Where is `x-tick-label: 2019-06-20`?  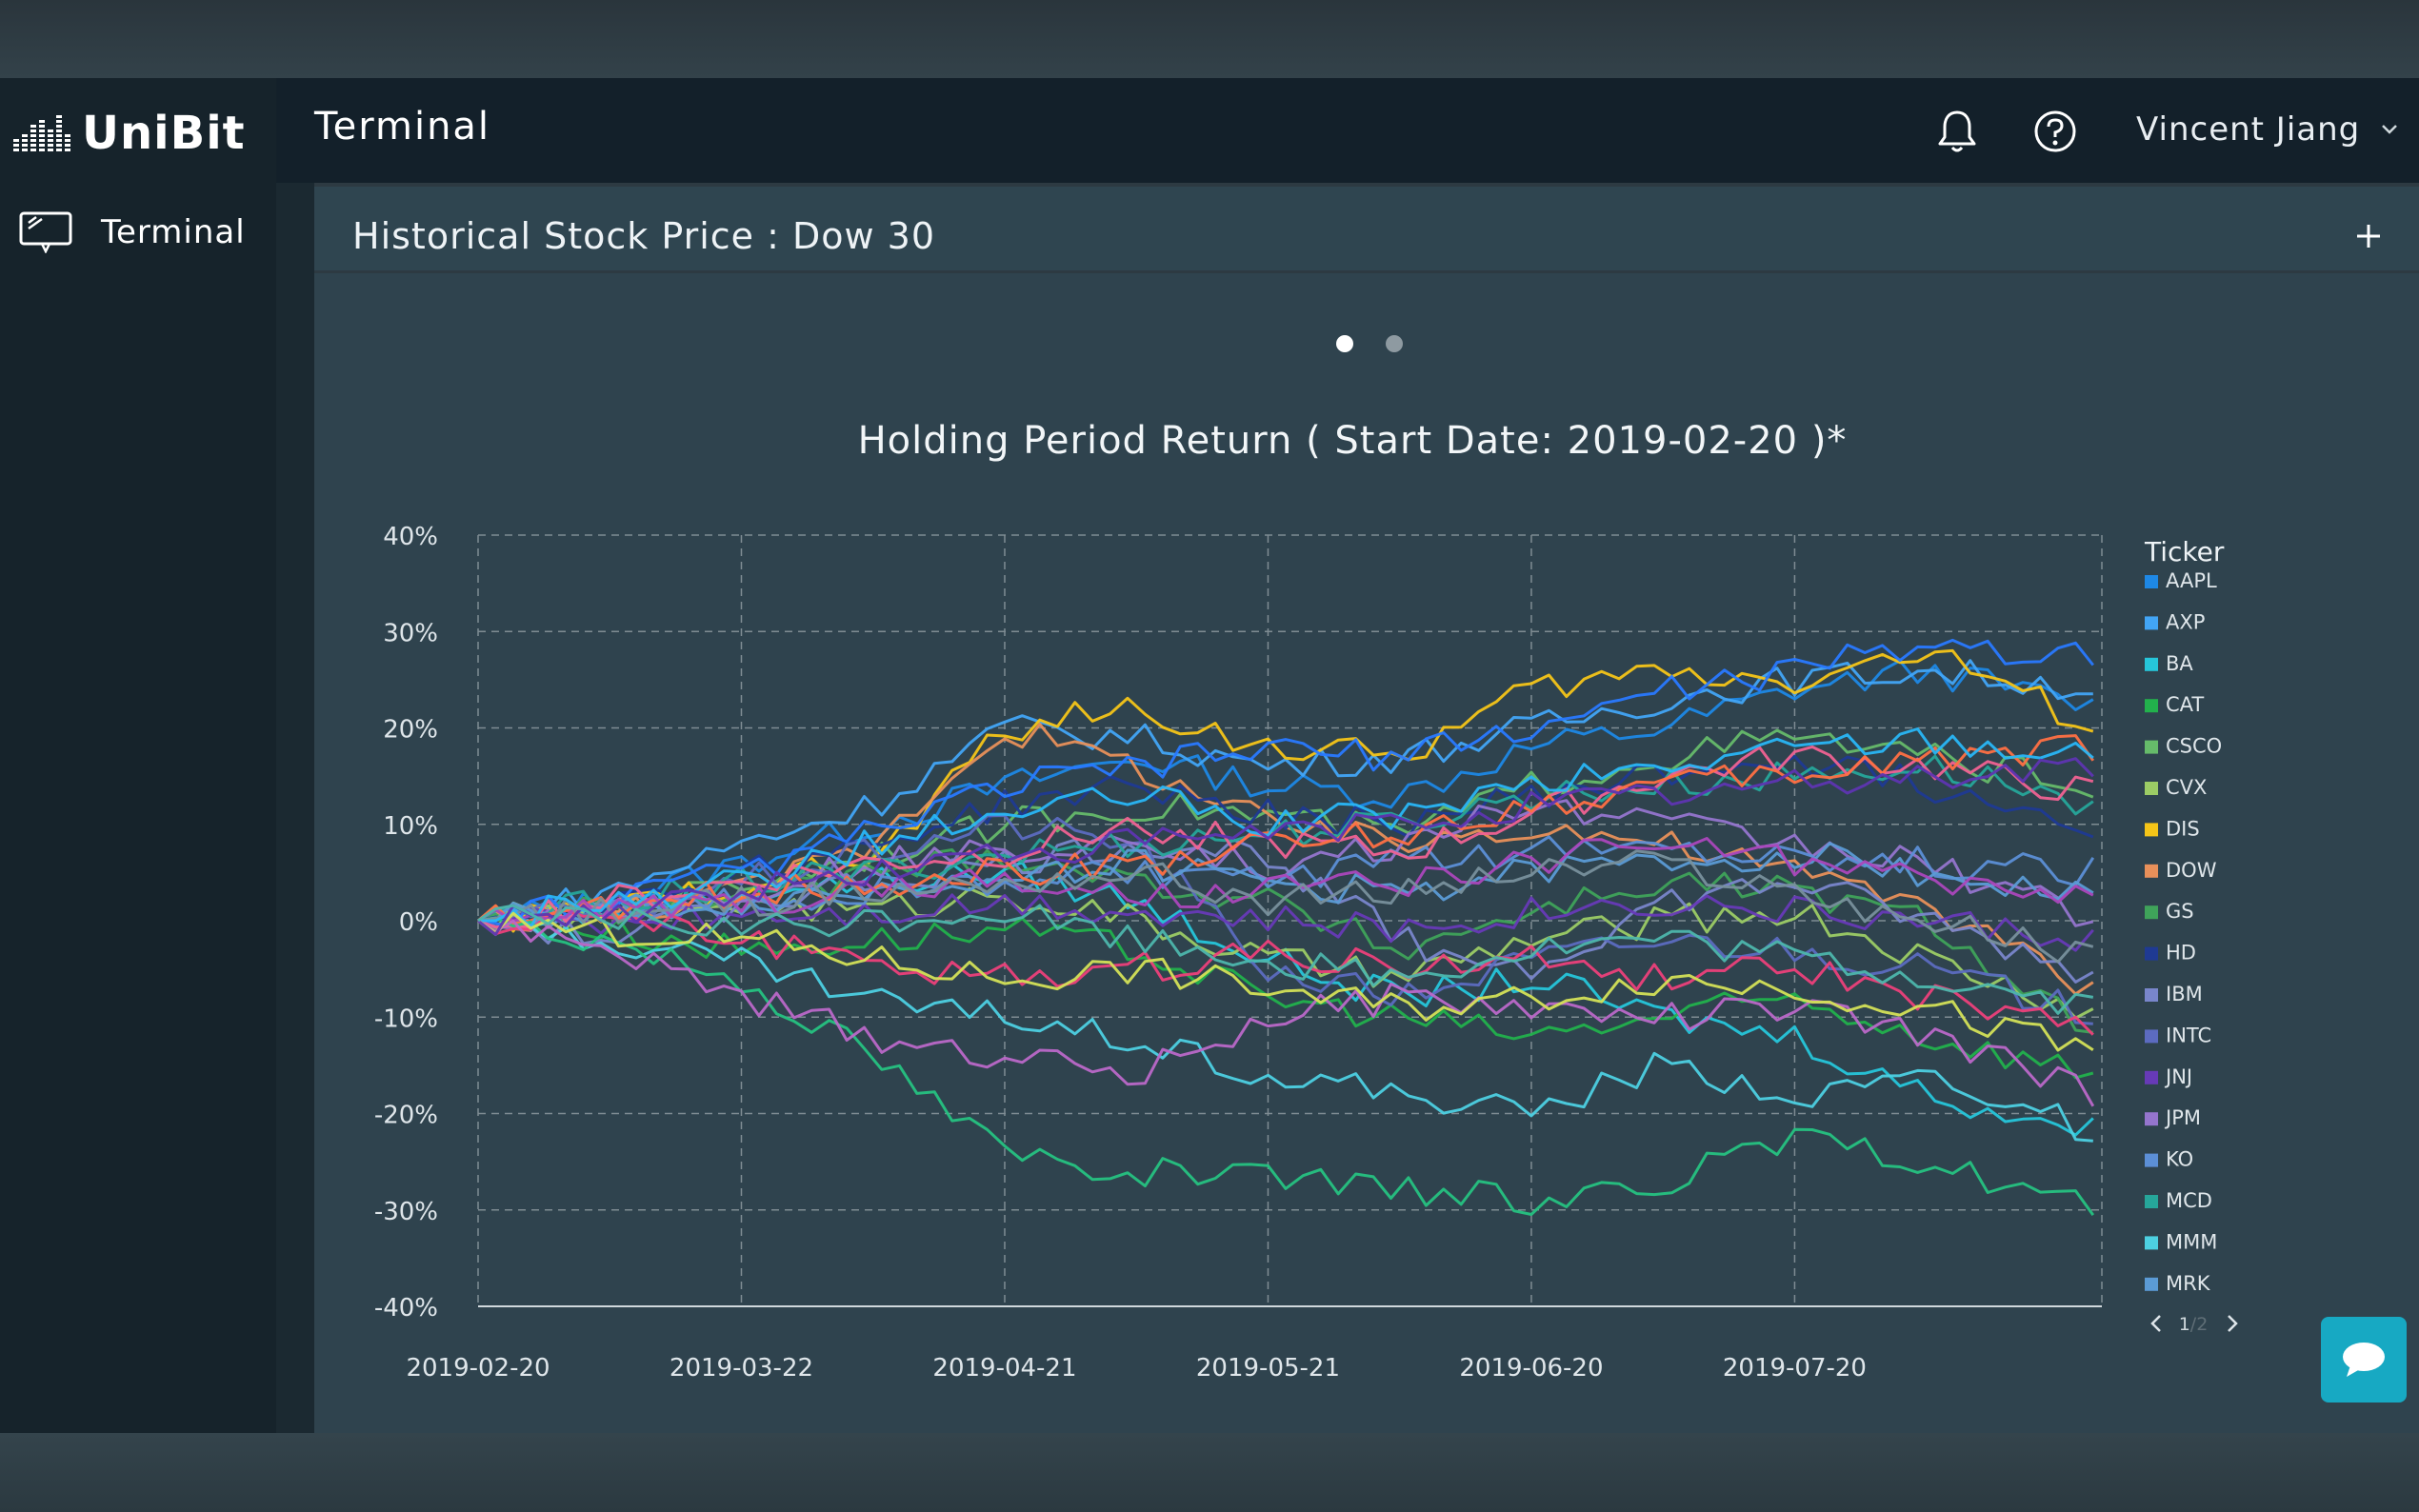 x-tick-label: 2019-06-20 is located at coordinates (1531, 1368).